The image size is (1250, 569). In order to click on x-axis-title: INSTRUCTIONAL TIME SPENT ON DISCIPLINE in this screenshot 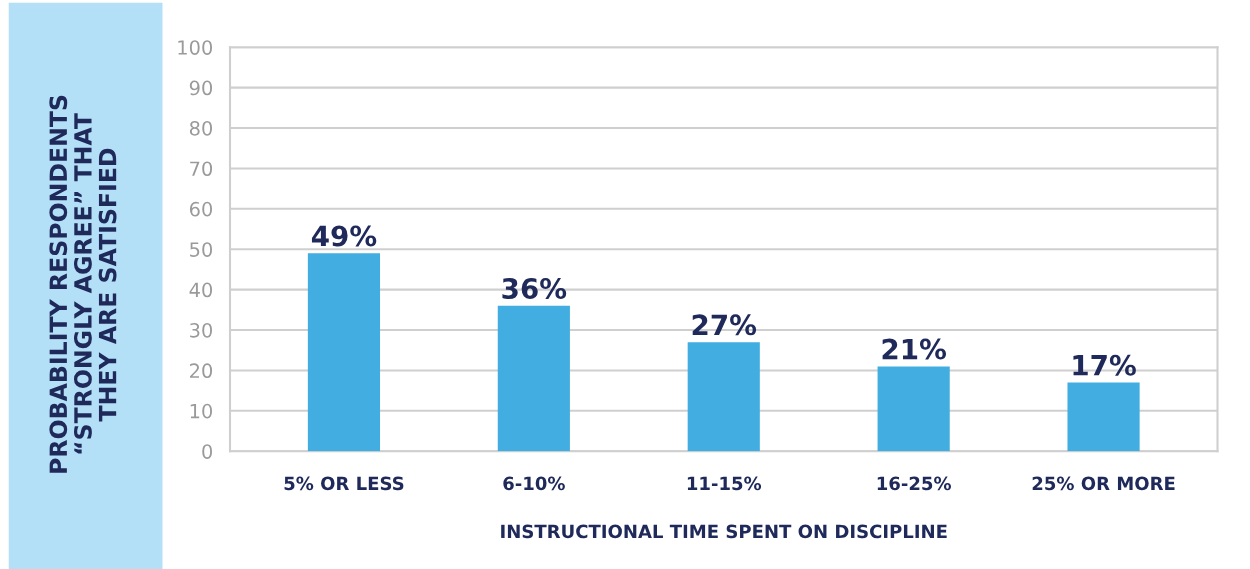, I will do `click(724, 531)`.